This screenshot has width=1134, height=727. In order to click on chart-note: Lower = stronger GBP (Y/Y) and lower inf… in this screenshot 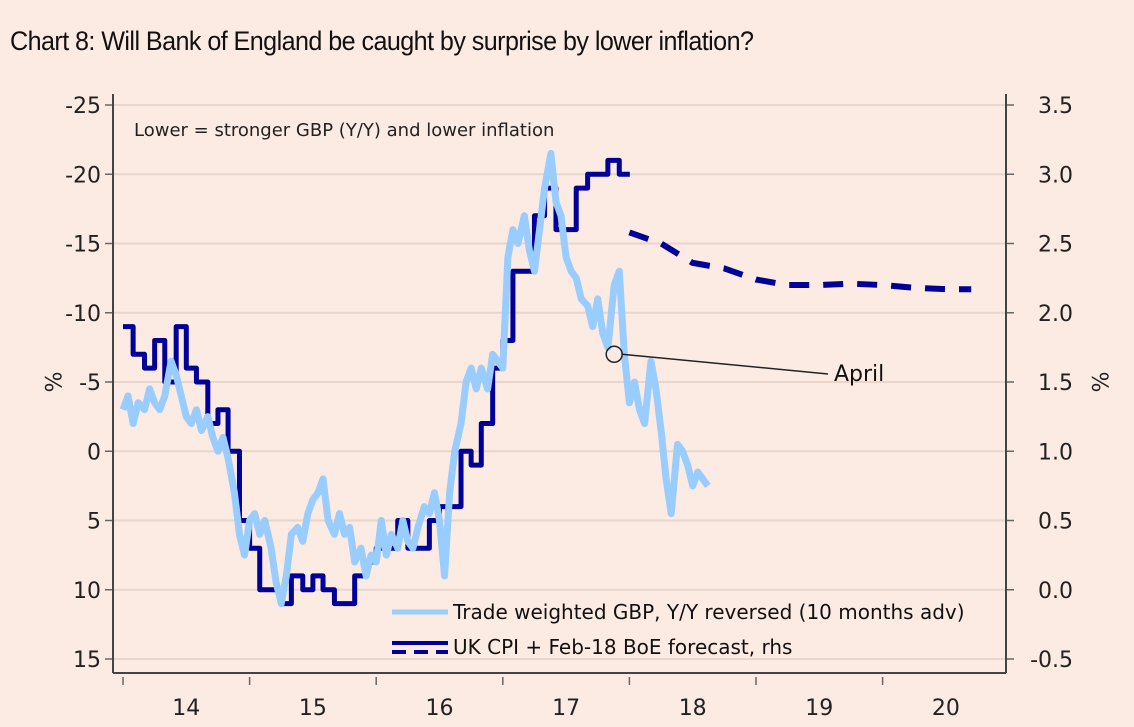, I will do `click(344, 130)`.